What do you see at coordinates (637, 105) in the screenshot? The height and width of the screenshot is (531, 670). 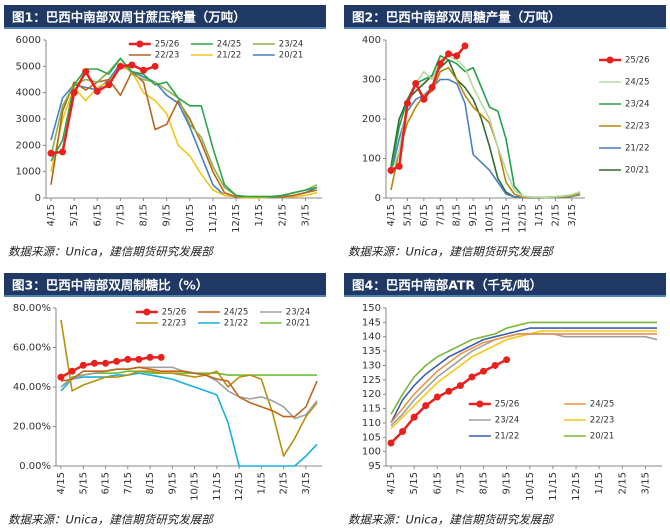 I see `legend-label: 23/24` at bounding box center [637, 105].